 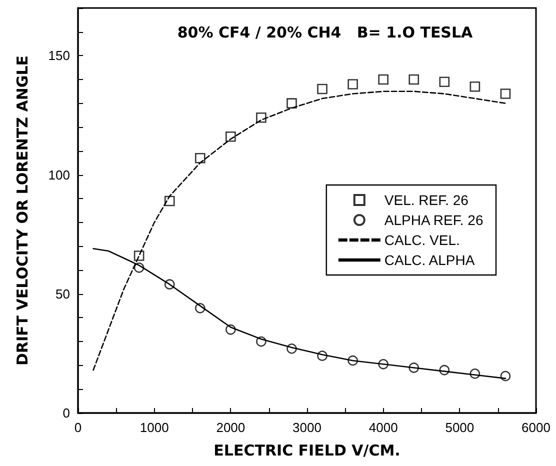 I want to click on y-tick-label: 100, so click(x=59, y=174).